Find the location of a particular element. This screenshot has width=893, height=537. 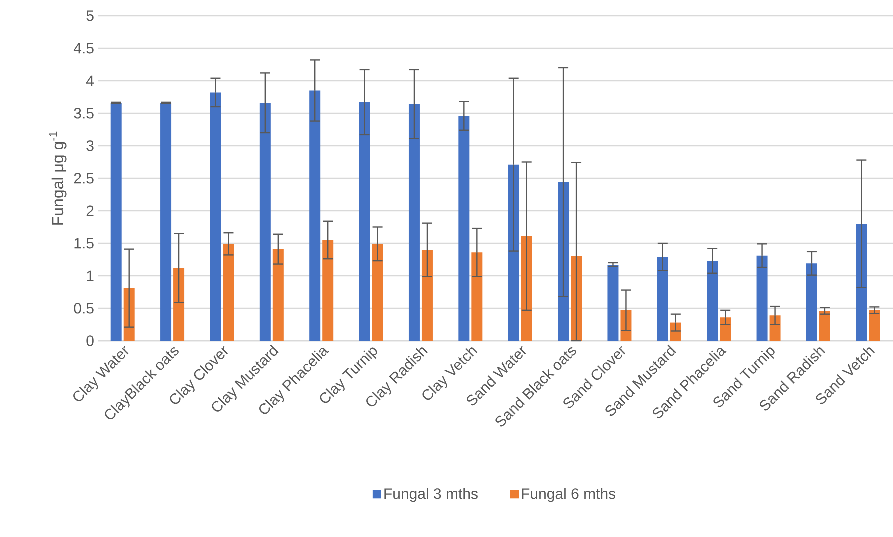

y-tick-label: 2 is located at coordinates (90, 211).